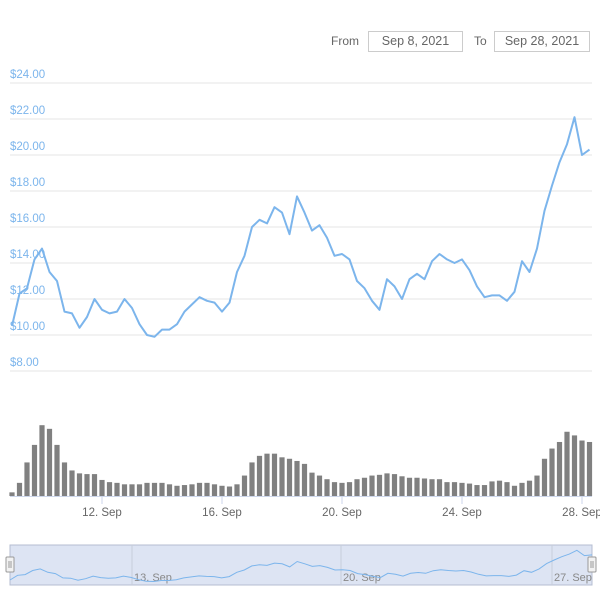 The height and width of the screenshot is (600, 600). What do you see at coordinates (362, 578) in the screenshot?
I see `navigator-label: 20. Sep` at bounding box center [362, 578].